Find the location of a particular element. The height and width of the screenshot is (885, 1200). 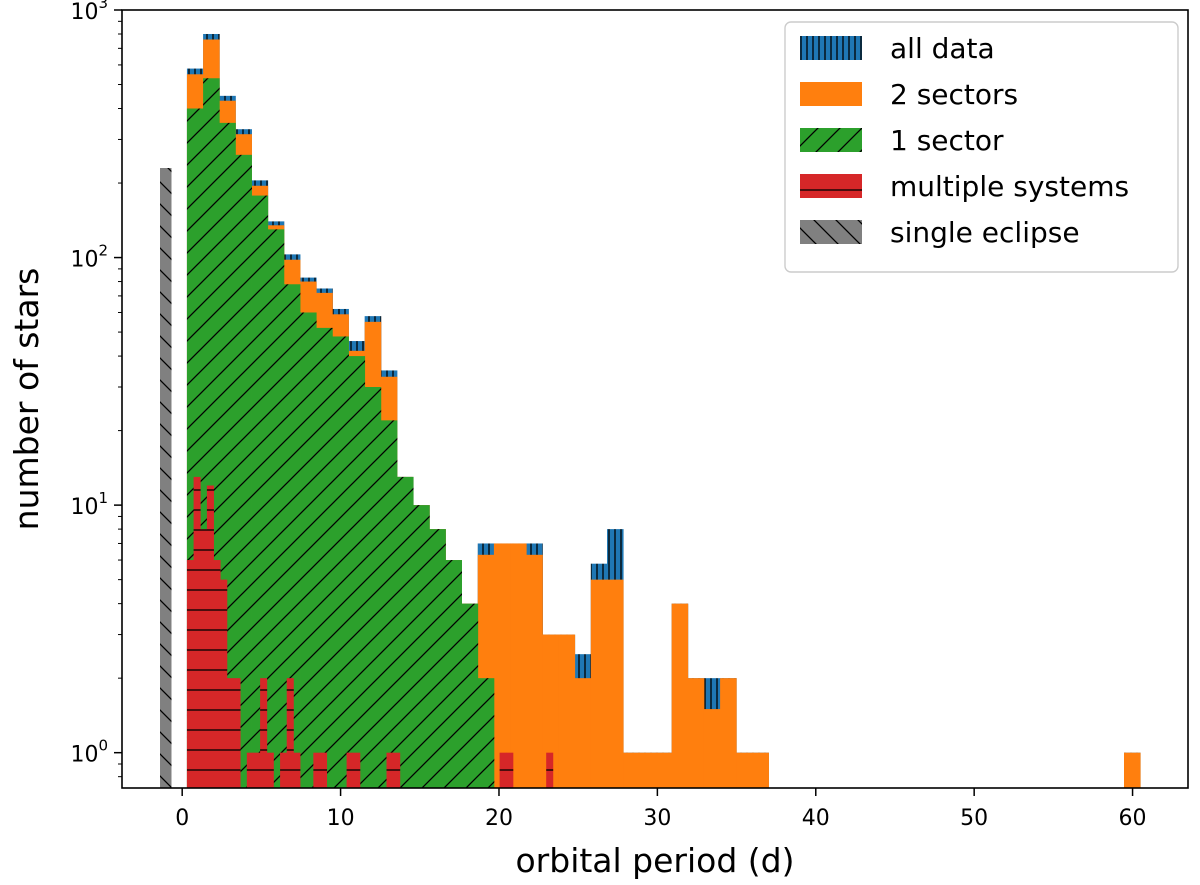

x-axis-label: orbital period (d) is located at coordinates (654, 860).